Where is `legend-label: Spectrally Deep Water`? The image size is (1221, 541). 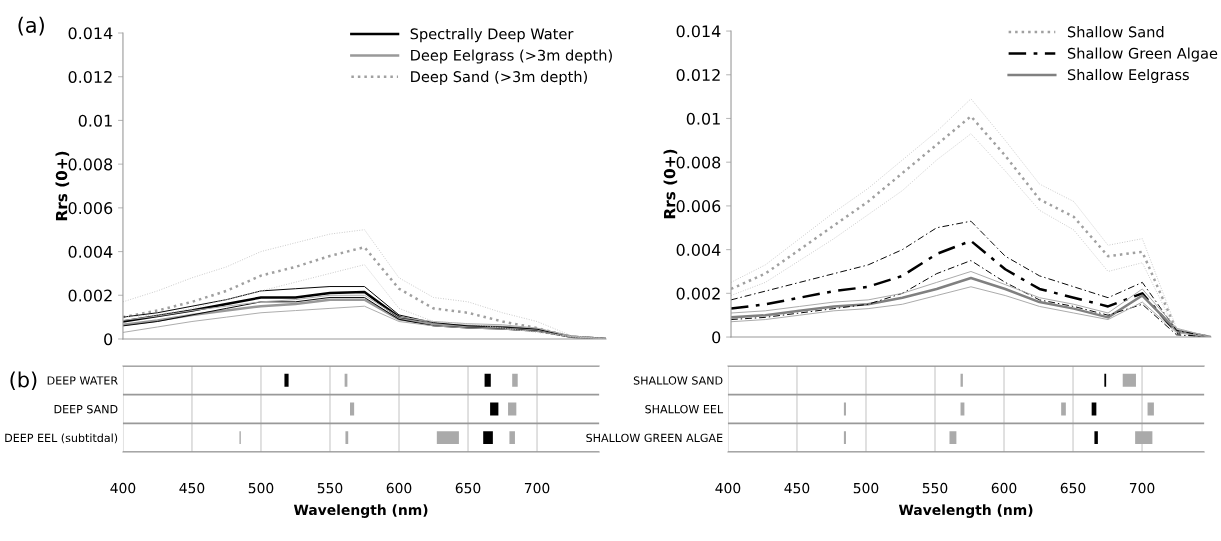 legend-label: Spectrally Deep Water is located at coordinates (492, 35).